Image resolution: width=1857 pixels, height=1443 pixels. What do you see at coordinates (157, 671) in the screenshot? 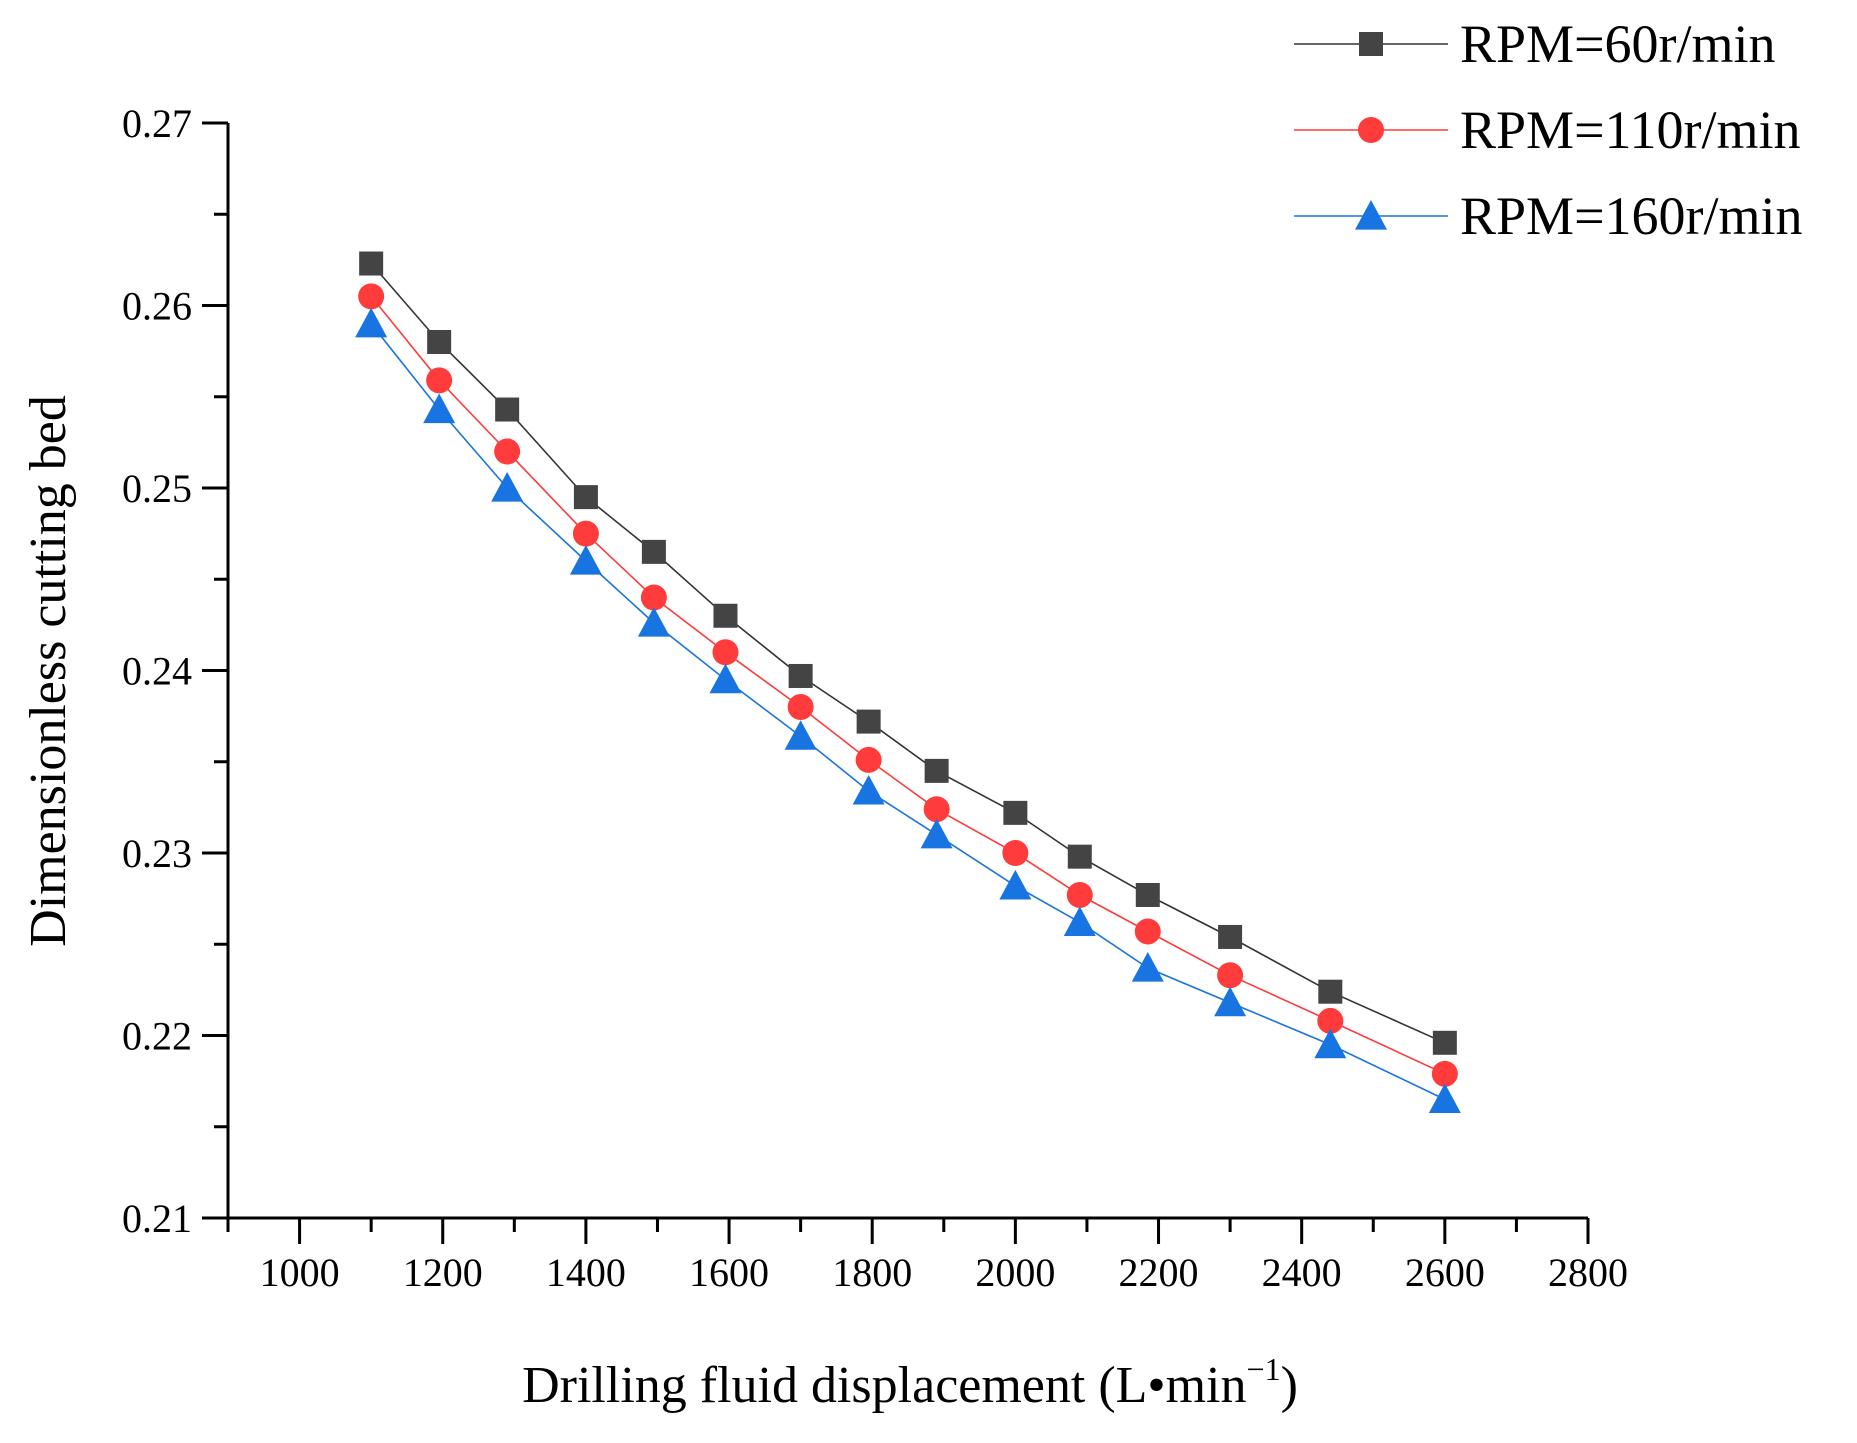
I see `y-tick-label: 0.24` at bounding box center [157, 671].